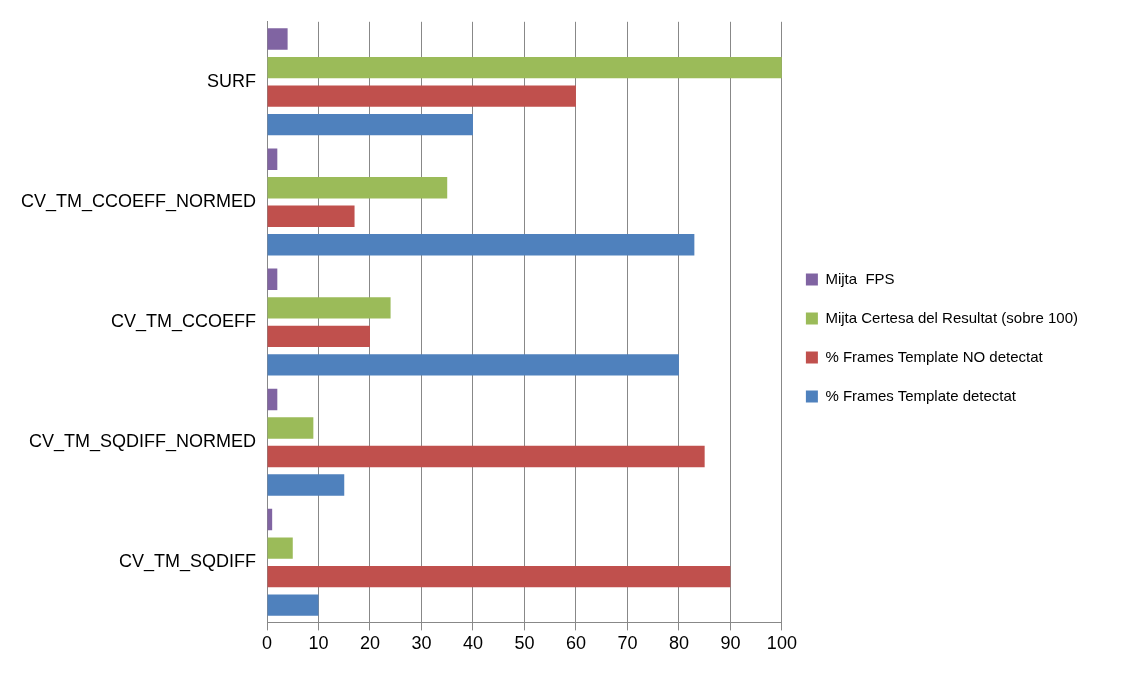  Describe the element at coordinates (952, 317) in the screenshot. I see `legend-label: Mijta Certesa del Resultat (sobre 100)` at that location.